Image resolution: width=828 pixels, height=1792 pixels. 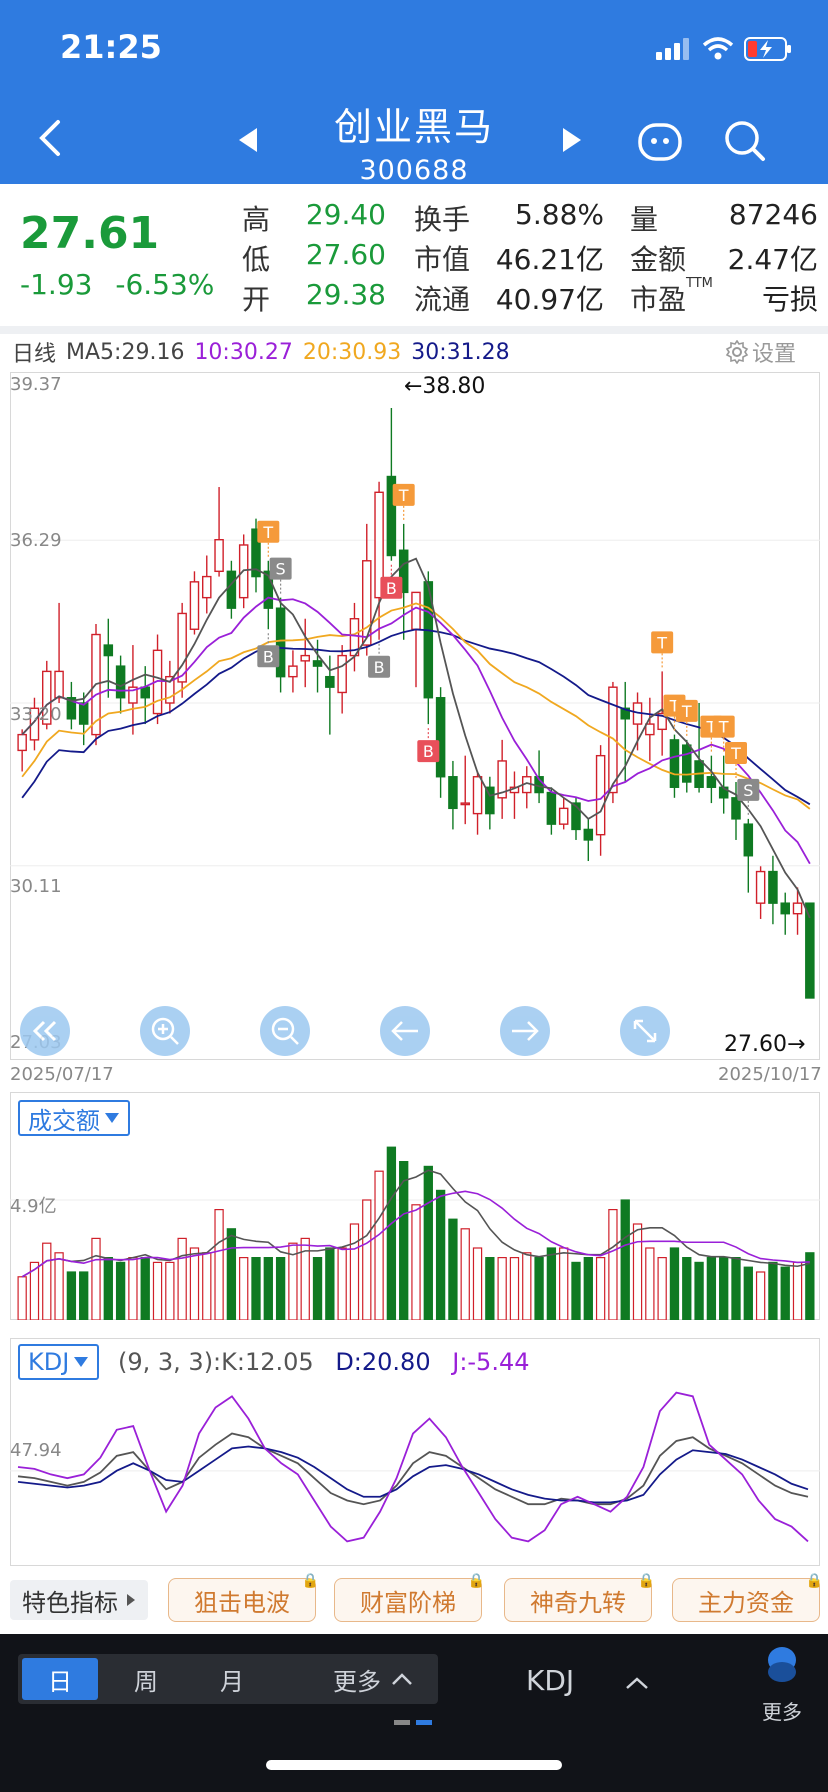 I want to click on change-amount: -1.93, so click(x=56, y=284).